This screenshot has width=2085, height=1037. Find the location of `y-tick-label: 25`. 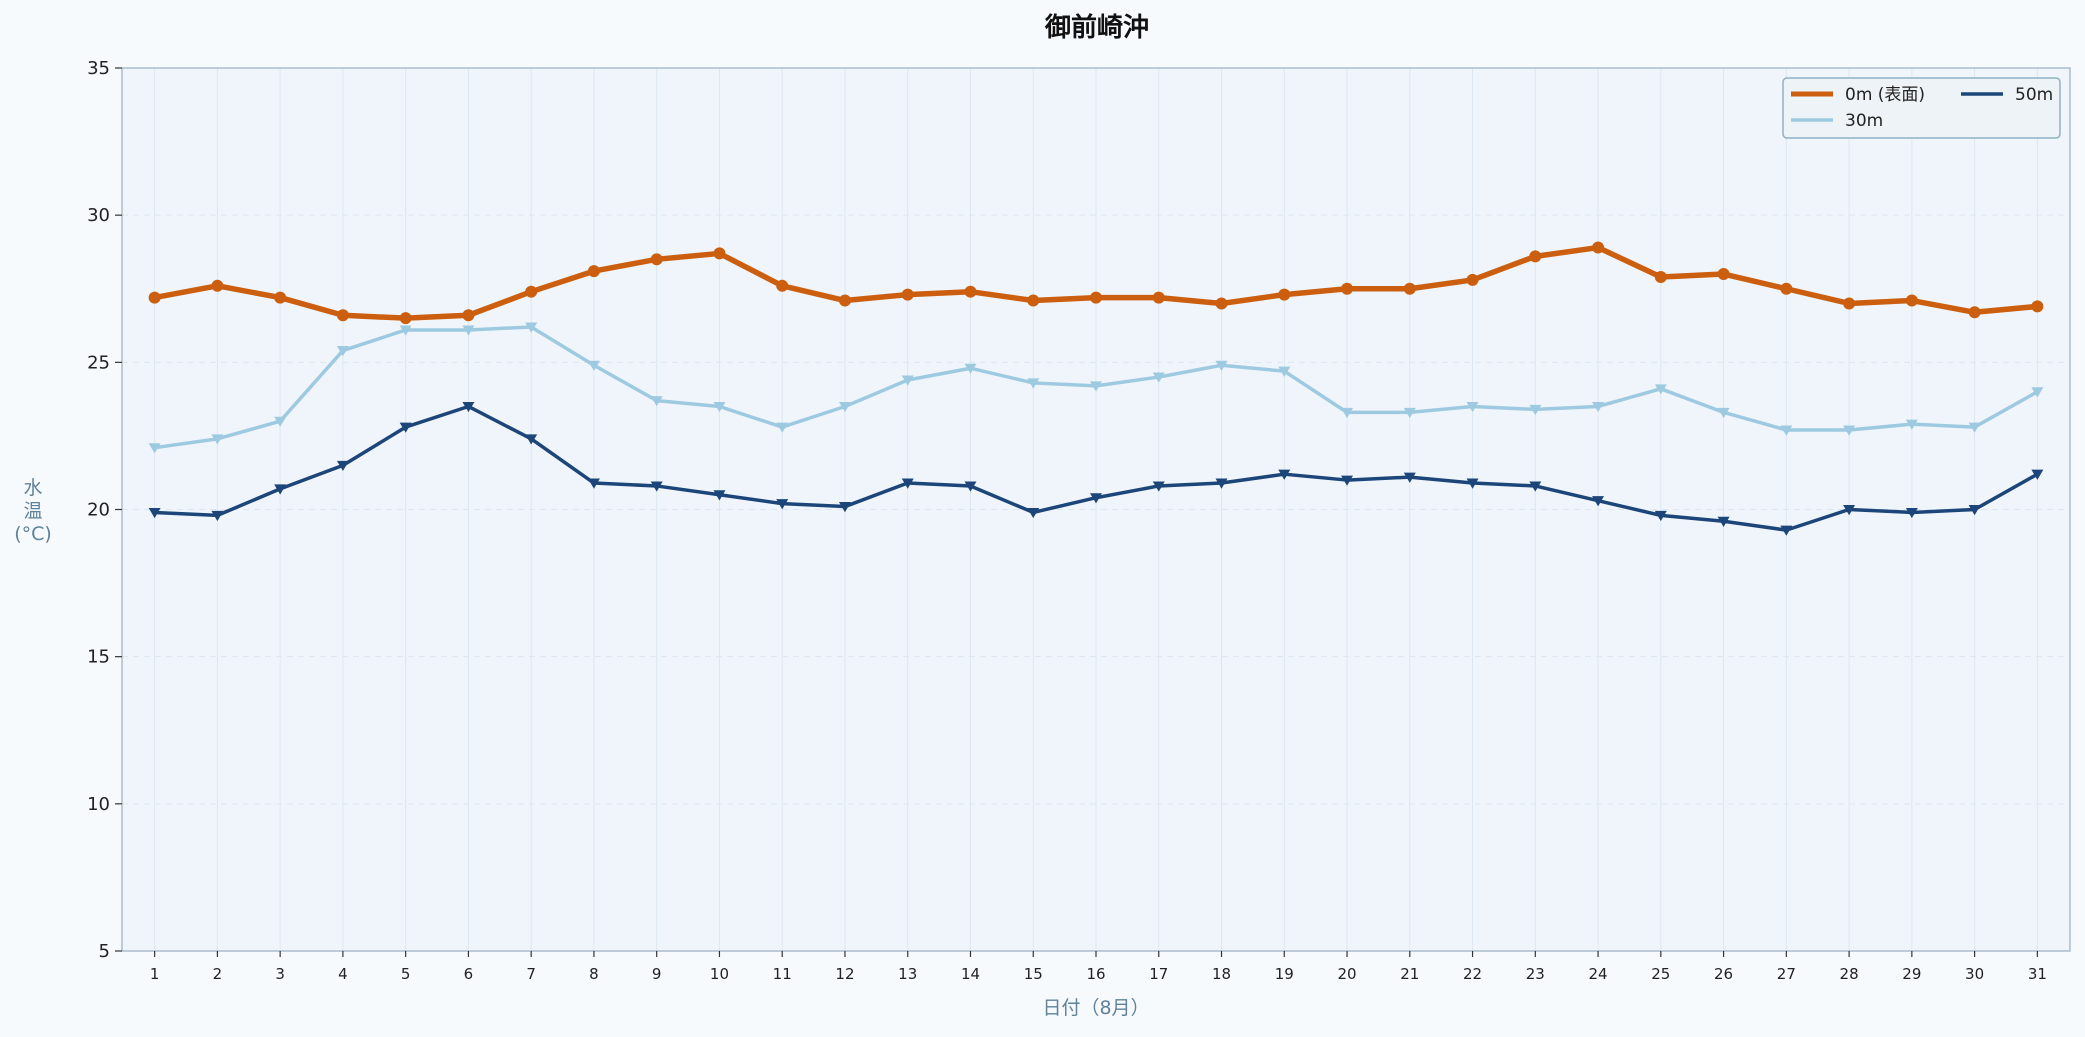

y-tick-label: 25 is located at coordinates (98, 362).